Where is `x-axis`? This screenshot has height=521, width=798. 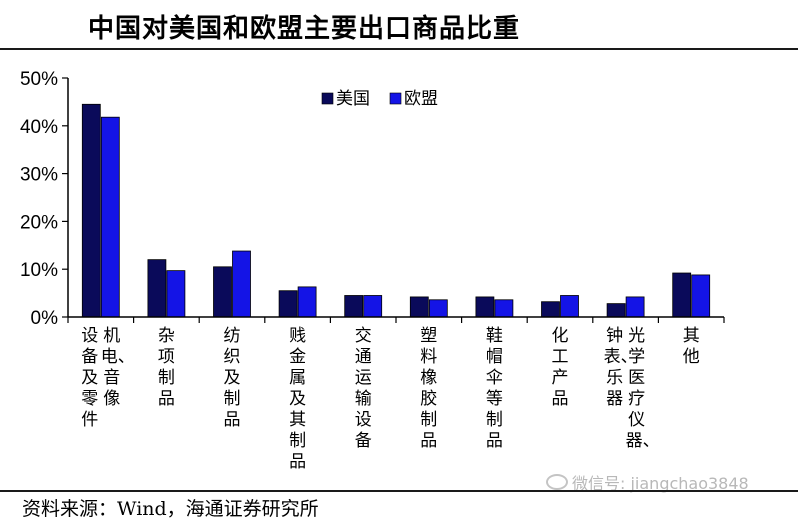 x-axis is located at coordinates (396, 319).